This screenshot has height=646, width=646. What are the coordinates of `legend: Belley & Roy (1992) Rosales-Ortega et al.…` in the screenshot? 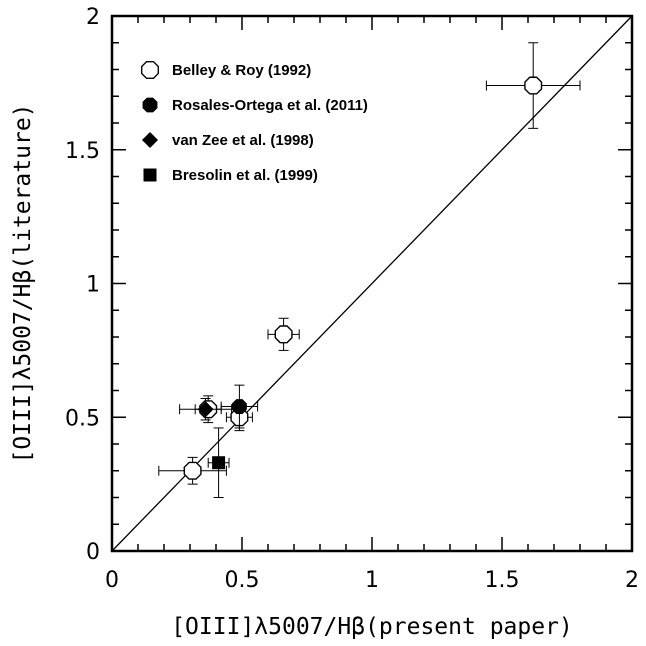 It's located at (254, 122).